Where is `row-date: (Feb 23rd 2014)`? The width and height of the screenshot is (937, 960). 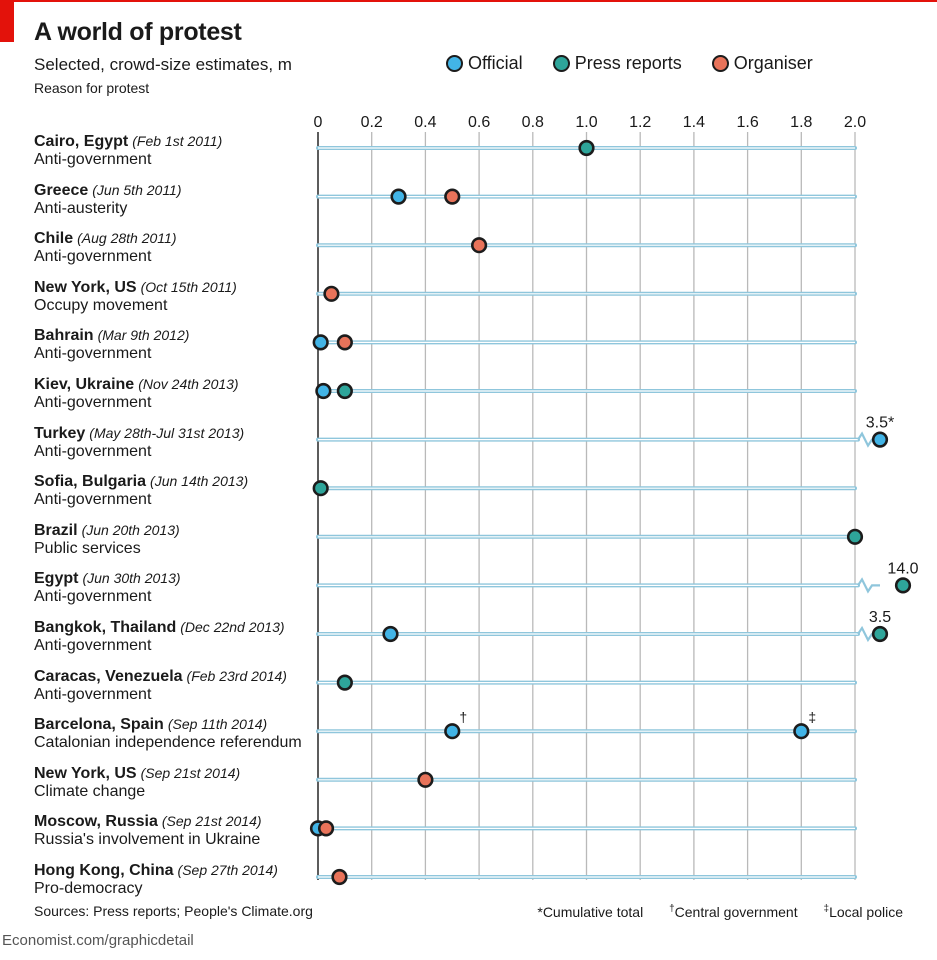 row-date: (Feb 23rd 2014) is located at coordinates (236, 675).